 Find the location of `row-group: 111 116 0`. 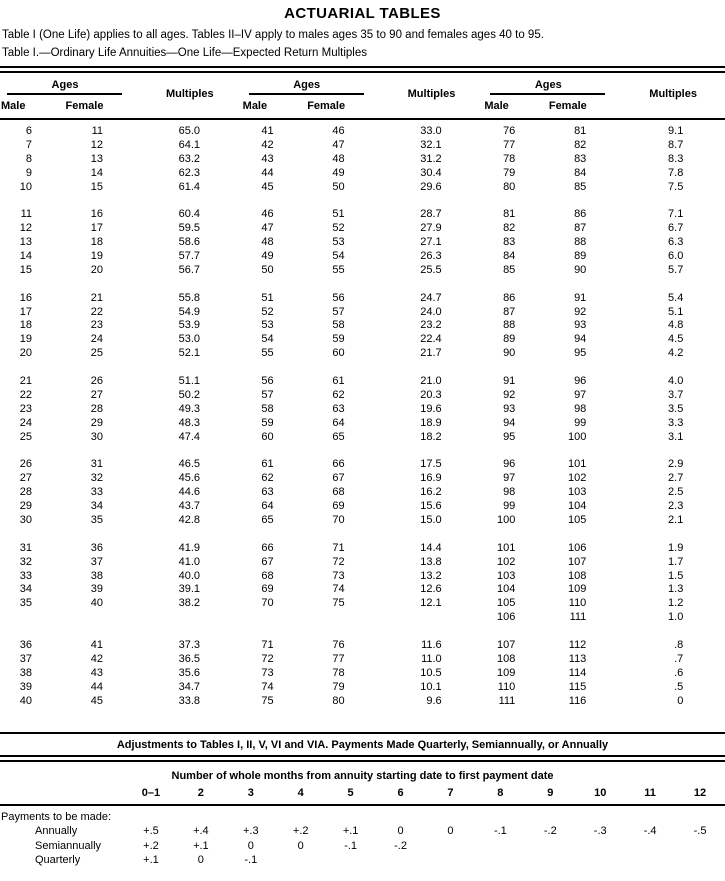

row-group: 111 116 0 is located at coordinates (604, 702).